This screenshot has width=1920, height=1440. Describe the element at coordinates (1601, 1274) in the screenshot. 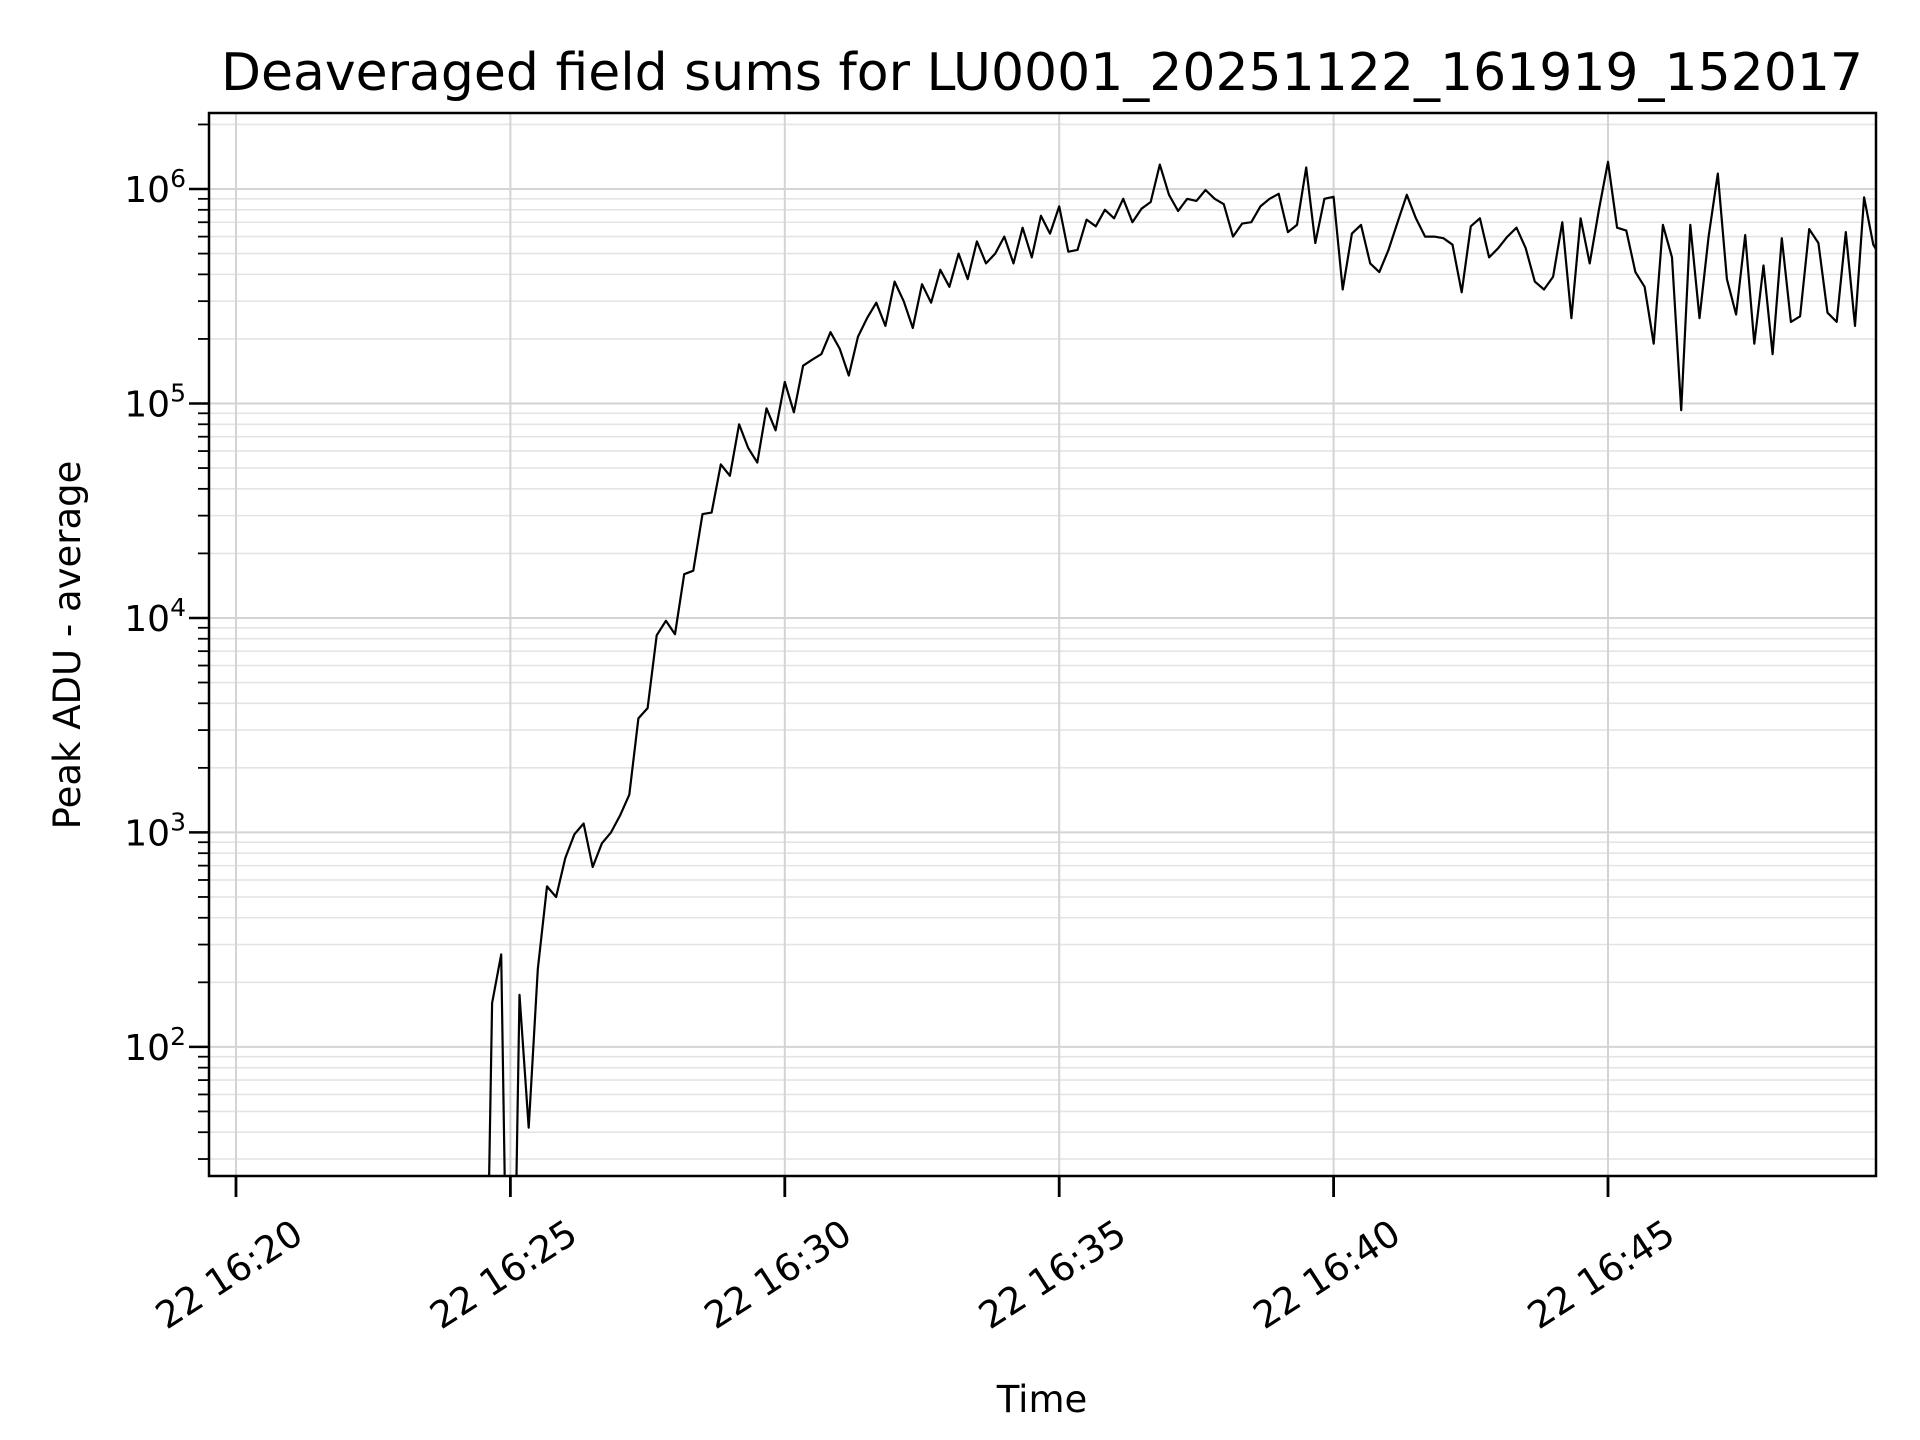

I see `x-tick-label: 22 16:45` at that location.